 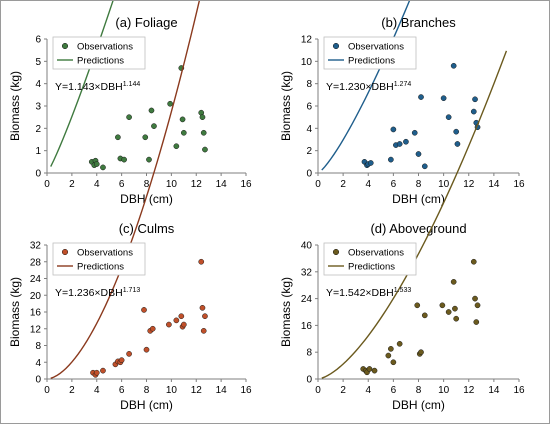 What do you see at coordinates (36, 296) in the screenshot?
I see `y-tick-label: 20` at bounding box center [36, 296].